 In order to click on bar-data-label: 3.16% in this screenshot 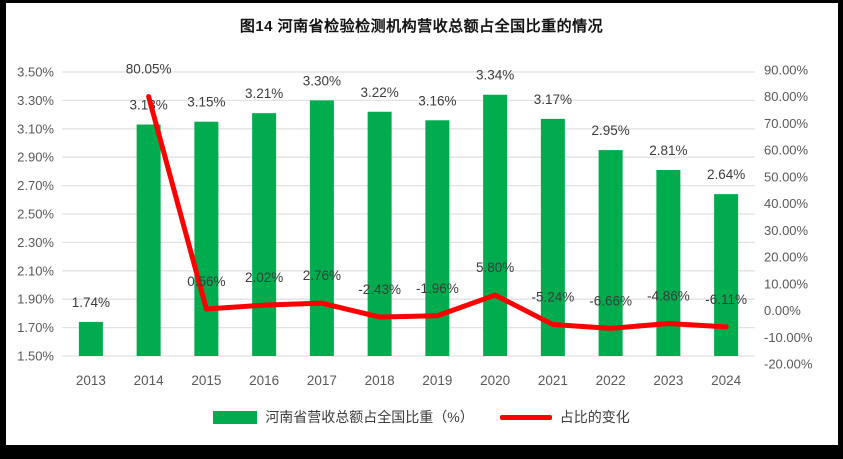, I will do `click(437, 100)`.